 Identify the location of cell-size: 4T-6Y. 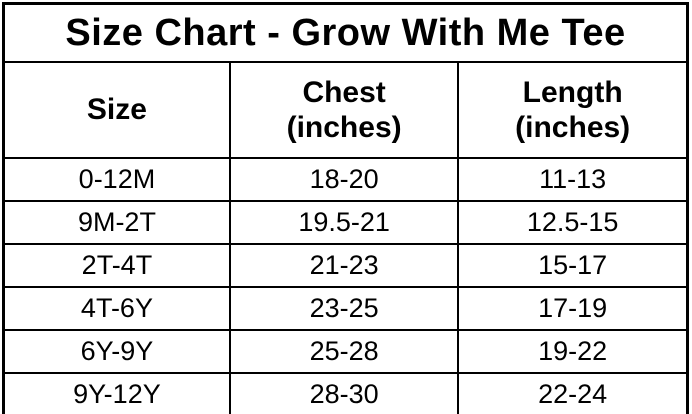
(116, 308).